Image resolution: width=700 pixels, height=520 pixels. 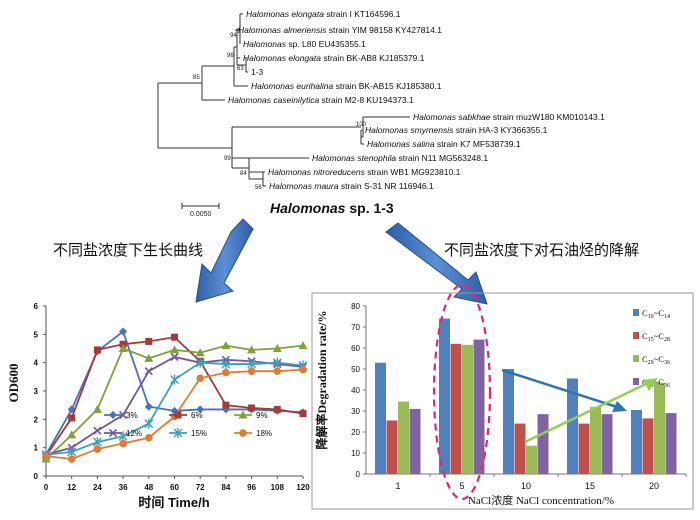 What do you see at coordinates (134, 433) in the screenshot?
I see `legend-label: 12%` at bounding box center [134, 433].